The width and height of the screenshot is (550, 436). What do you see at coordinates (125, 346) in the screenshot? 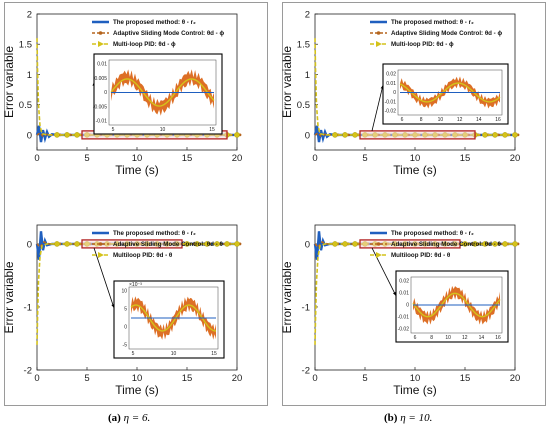
I see `inset-y-tick: -5` at bounding box center [125, 346].